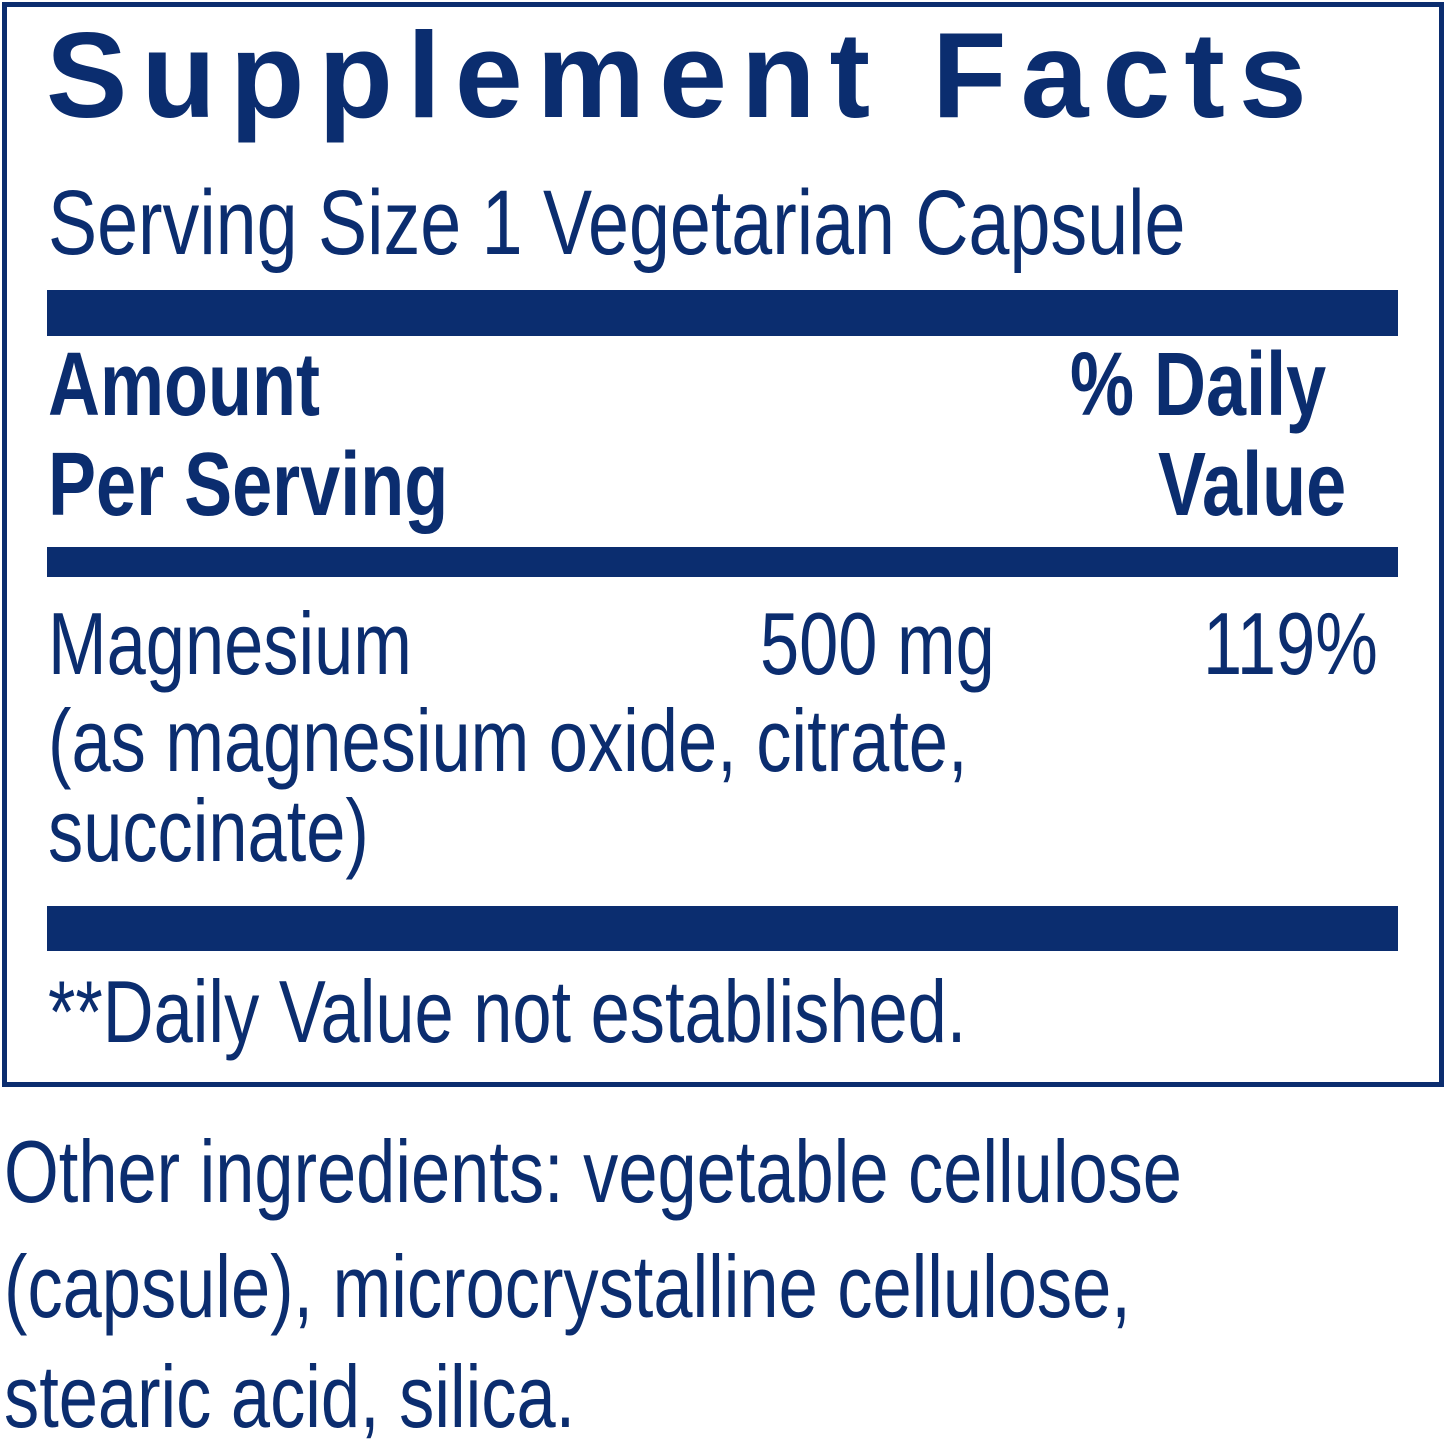 This screenshot has height=1446, width=1445. I want to click on divider-thick, so click(722, 313).